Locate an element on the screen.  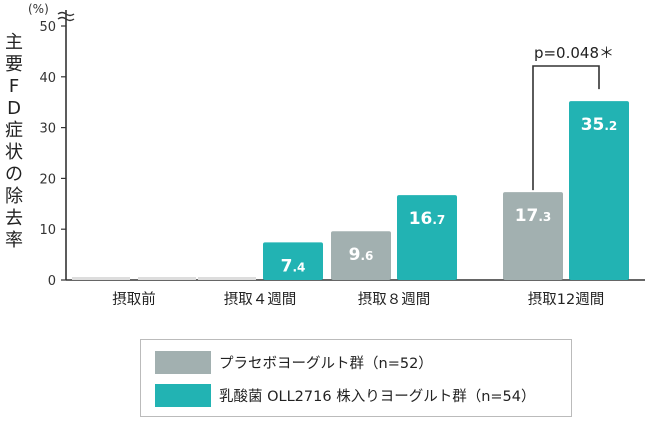
legend-item-placebo: プラセボヨーグルト群（n=52） is located at coordinates (294, 362).